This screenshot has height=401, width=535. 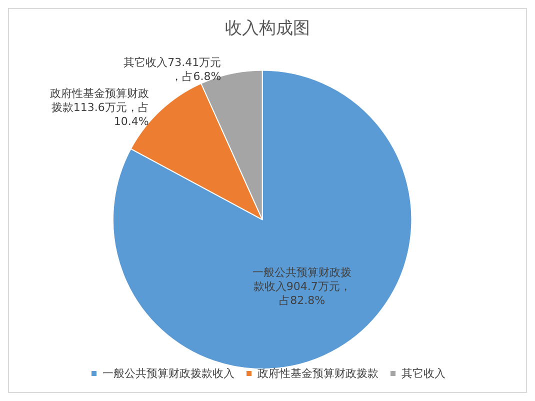 What do you see at coordinates (424, 373) in the screenshot?
I see `legend-label: 其它收入` at bounding box center [424, 373].